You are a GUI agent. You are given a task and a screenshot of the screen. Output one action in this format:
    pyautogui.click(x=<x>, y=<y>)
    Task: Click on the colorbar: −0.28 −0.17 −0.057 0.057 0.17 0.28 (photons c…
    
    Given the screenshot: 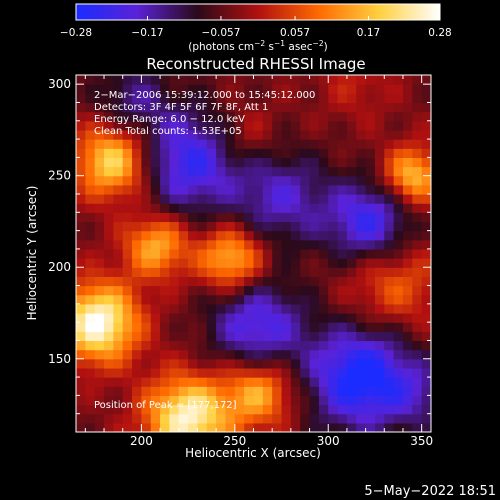 What is the action you would take?
    pyautogui.click(x=256, y=28)
    